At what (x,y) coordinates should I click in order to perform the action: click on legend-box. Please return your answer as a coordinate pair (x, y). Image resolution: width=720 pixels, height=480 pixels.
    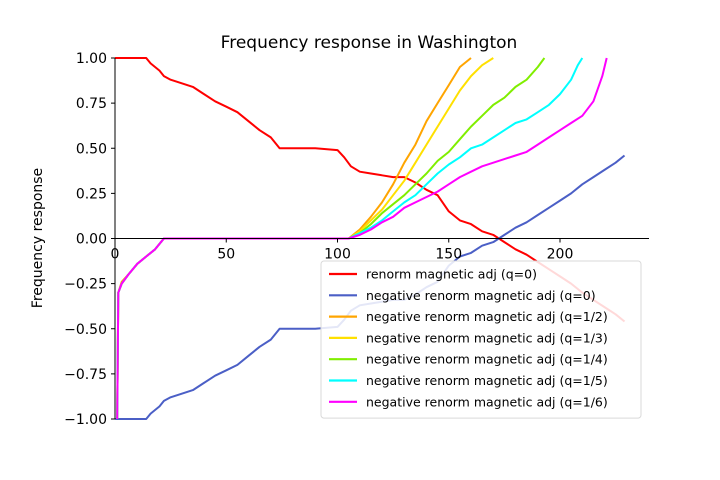
    Looking at the image, I should click on (481, 339).